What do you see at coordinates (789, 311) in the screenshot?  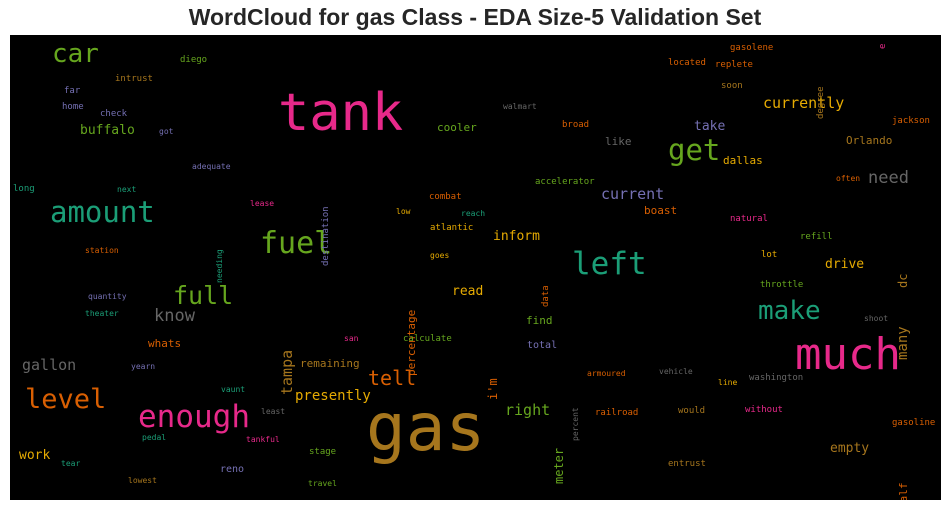 I see `word-make: make` at bounding box center [789, 311].